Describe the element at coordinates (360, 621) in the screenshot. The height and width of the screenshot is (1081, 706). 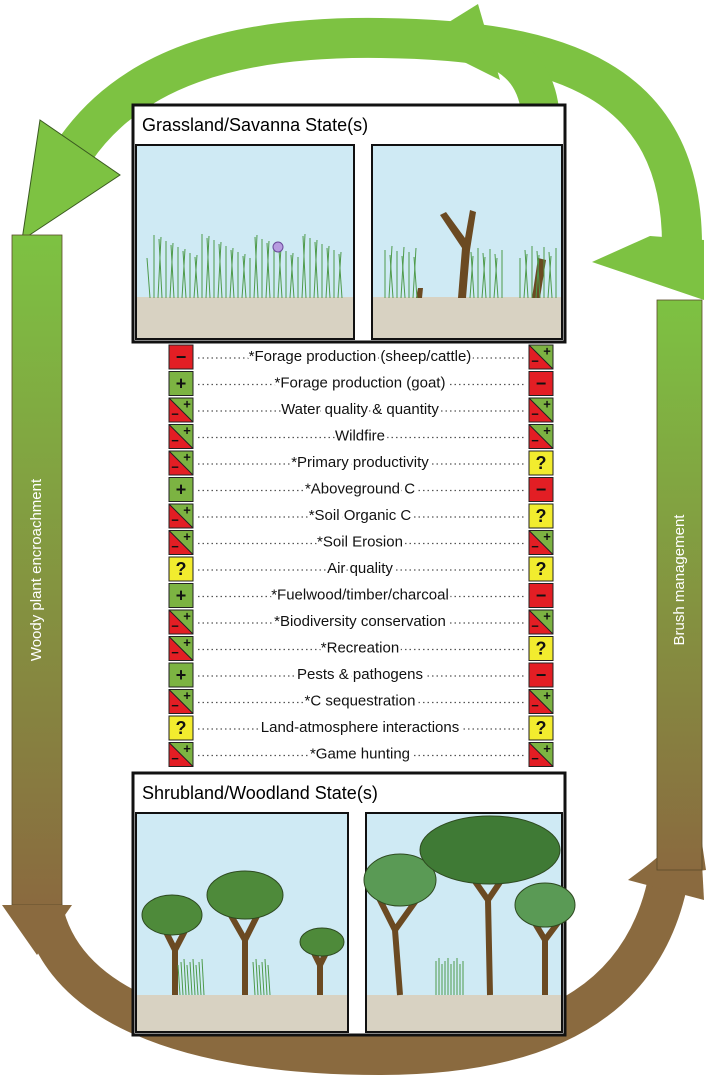
I see `service-label: *Biodiversity conservation` at that location.